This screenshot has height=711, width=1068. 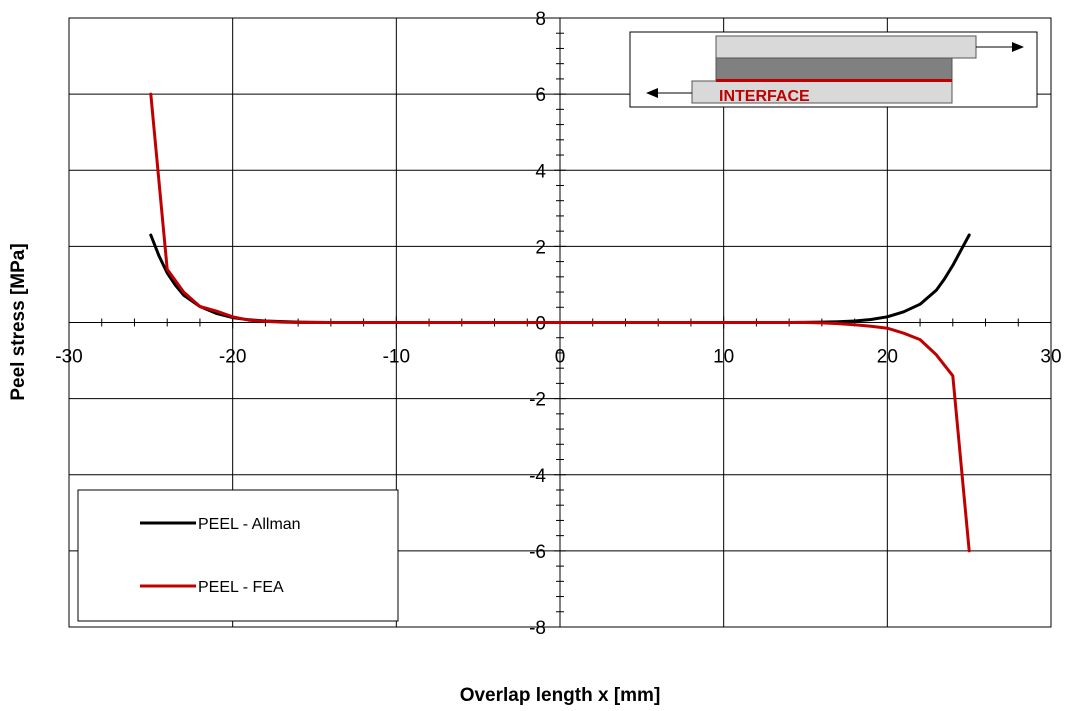 I want to click on y-axis-title: Peel stress [MPa], so click(x=18, y=321).